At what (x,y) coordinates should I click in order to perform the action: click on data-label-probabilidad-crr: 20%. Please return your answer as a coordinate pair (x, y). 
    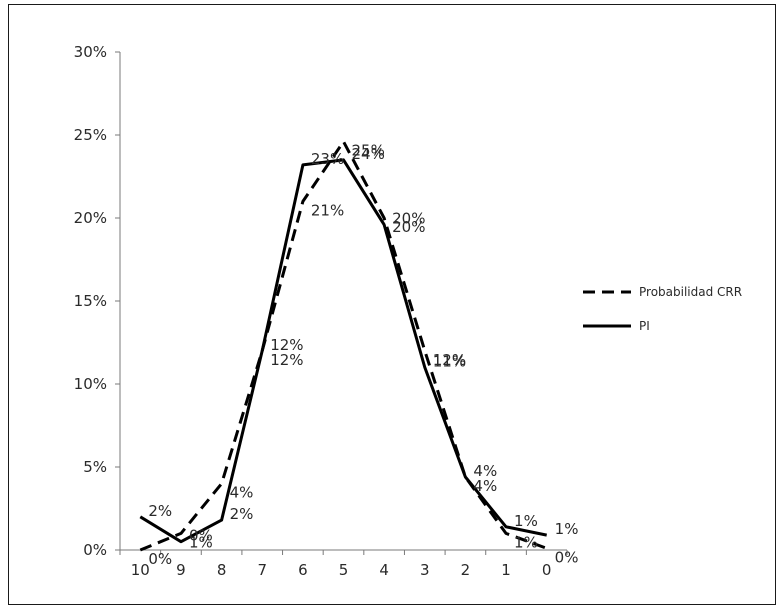
    Looking at the image, I should click on (408, 227).